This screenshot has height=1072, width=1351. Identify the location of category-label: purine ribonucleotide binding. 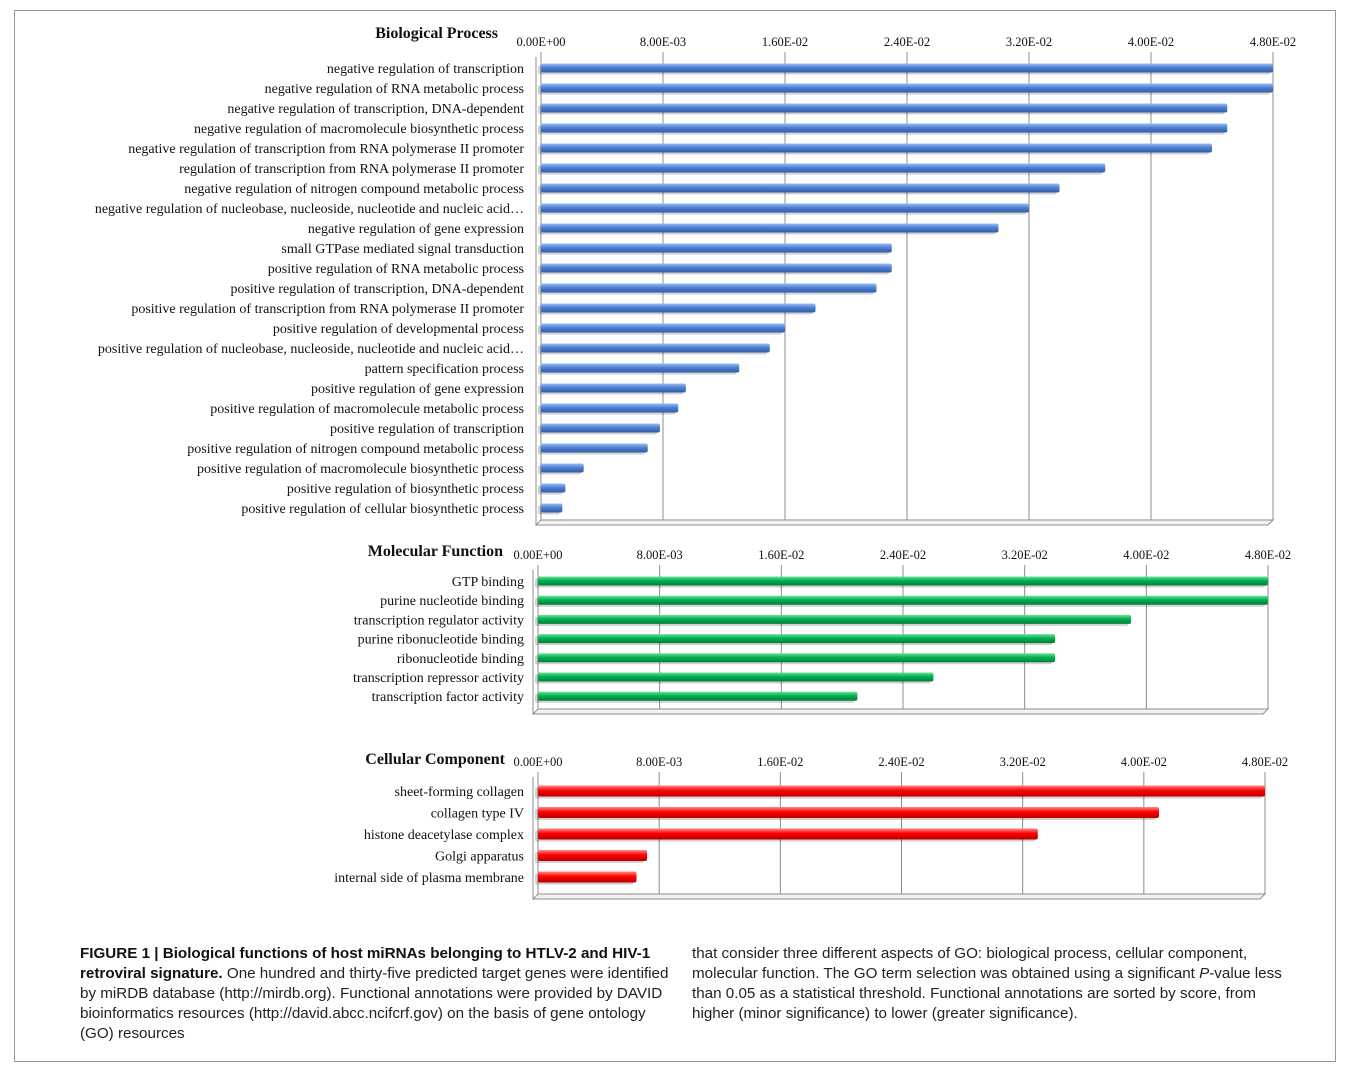
(441, 640).